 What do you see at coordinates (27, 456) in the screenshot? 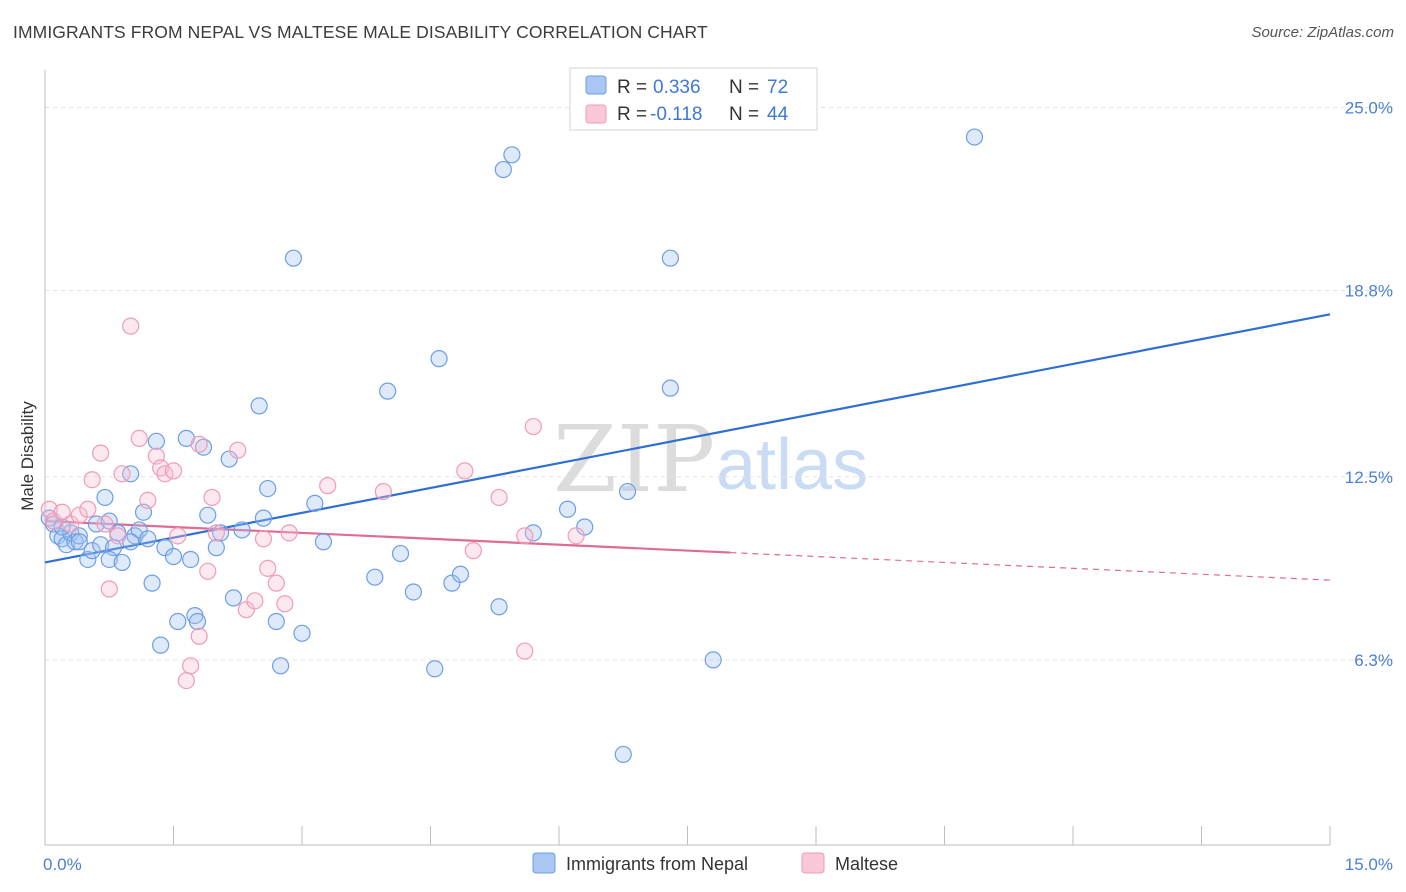
I see `y-axis-label: Male Disability` at bounding box center [27, 456].